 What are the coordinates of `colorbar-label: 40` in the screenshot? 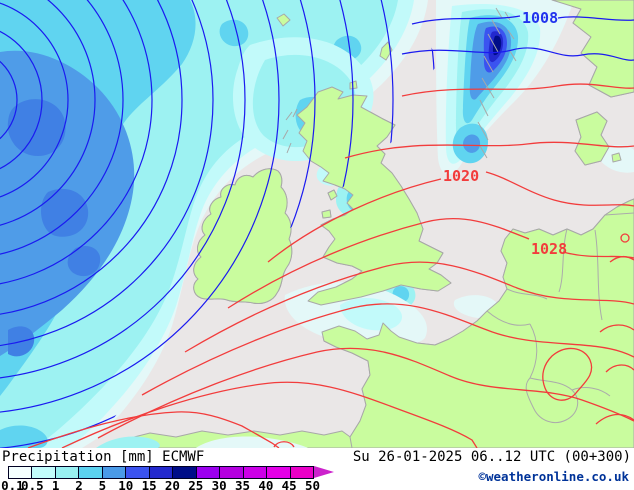 It's located at (266, 484).